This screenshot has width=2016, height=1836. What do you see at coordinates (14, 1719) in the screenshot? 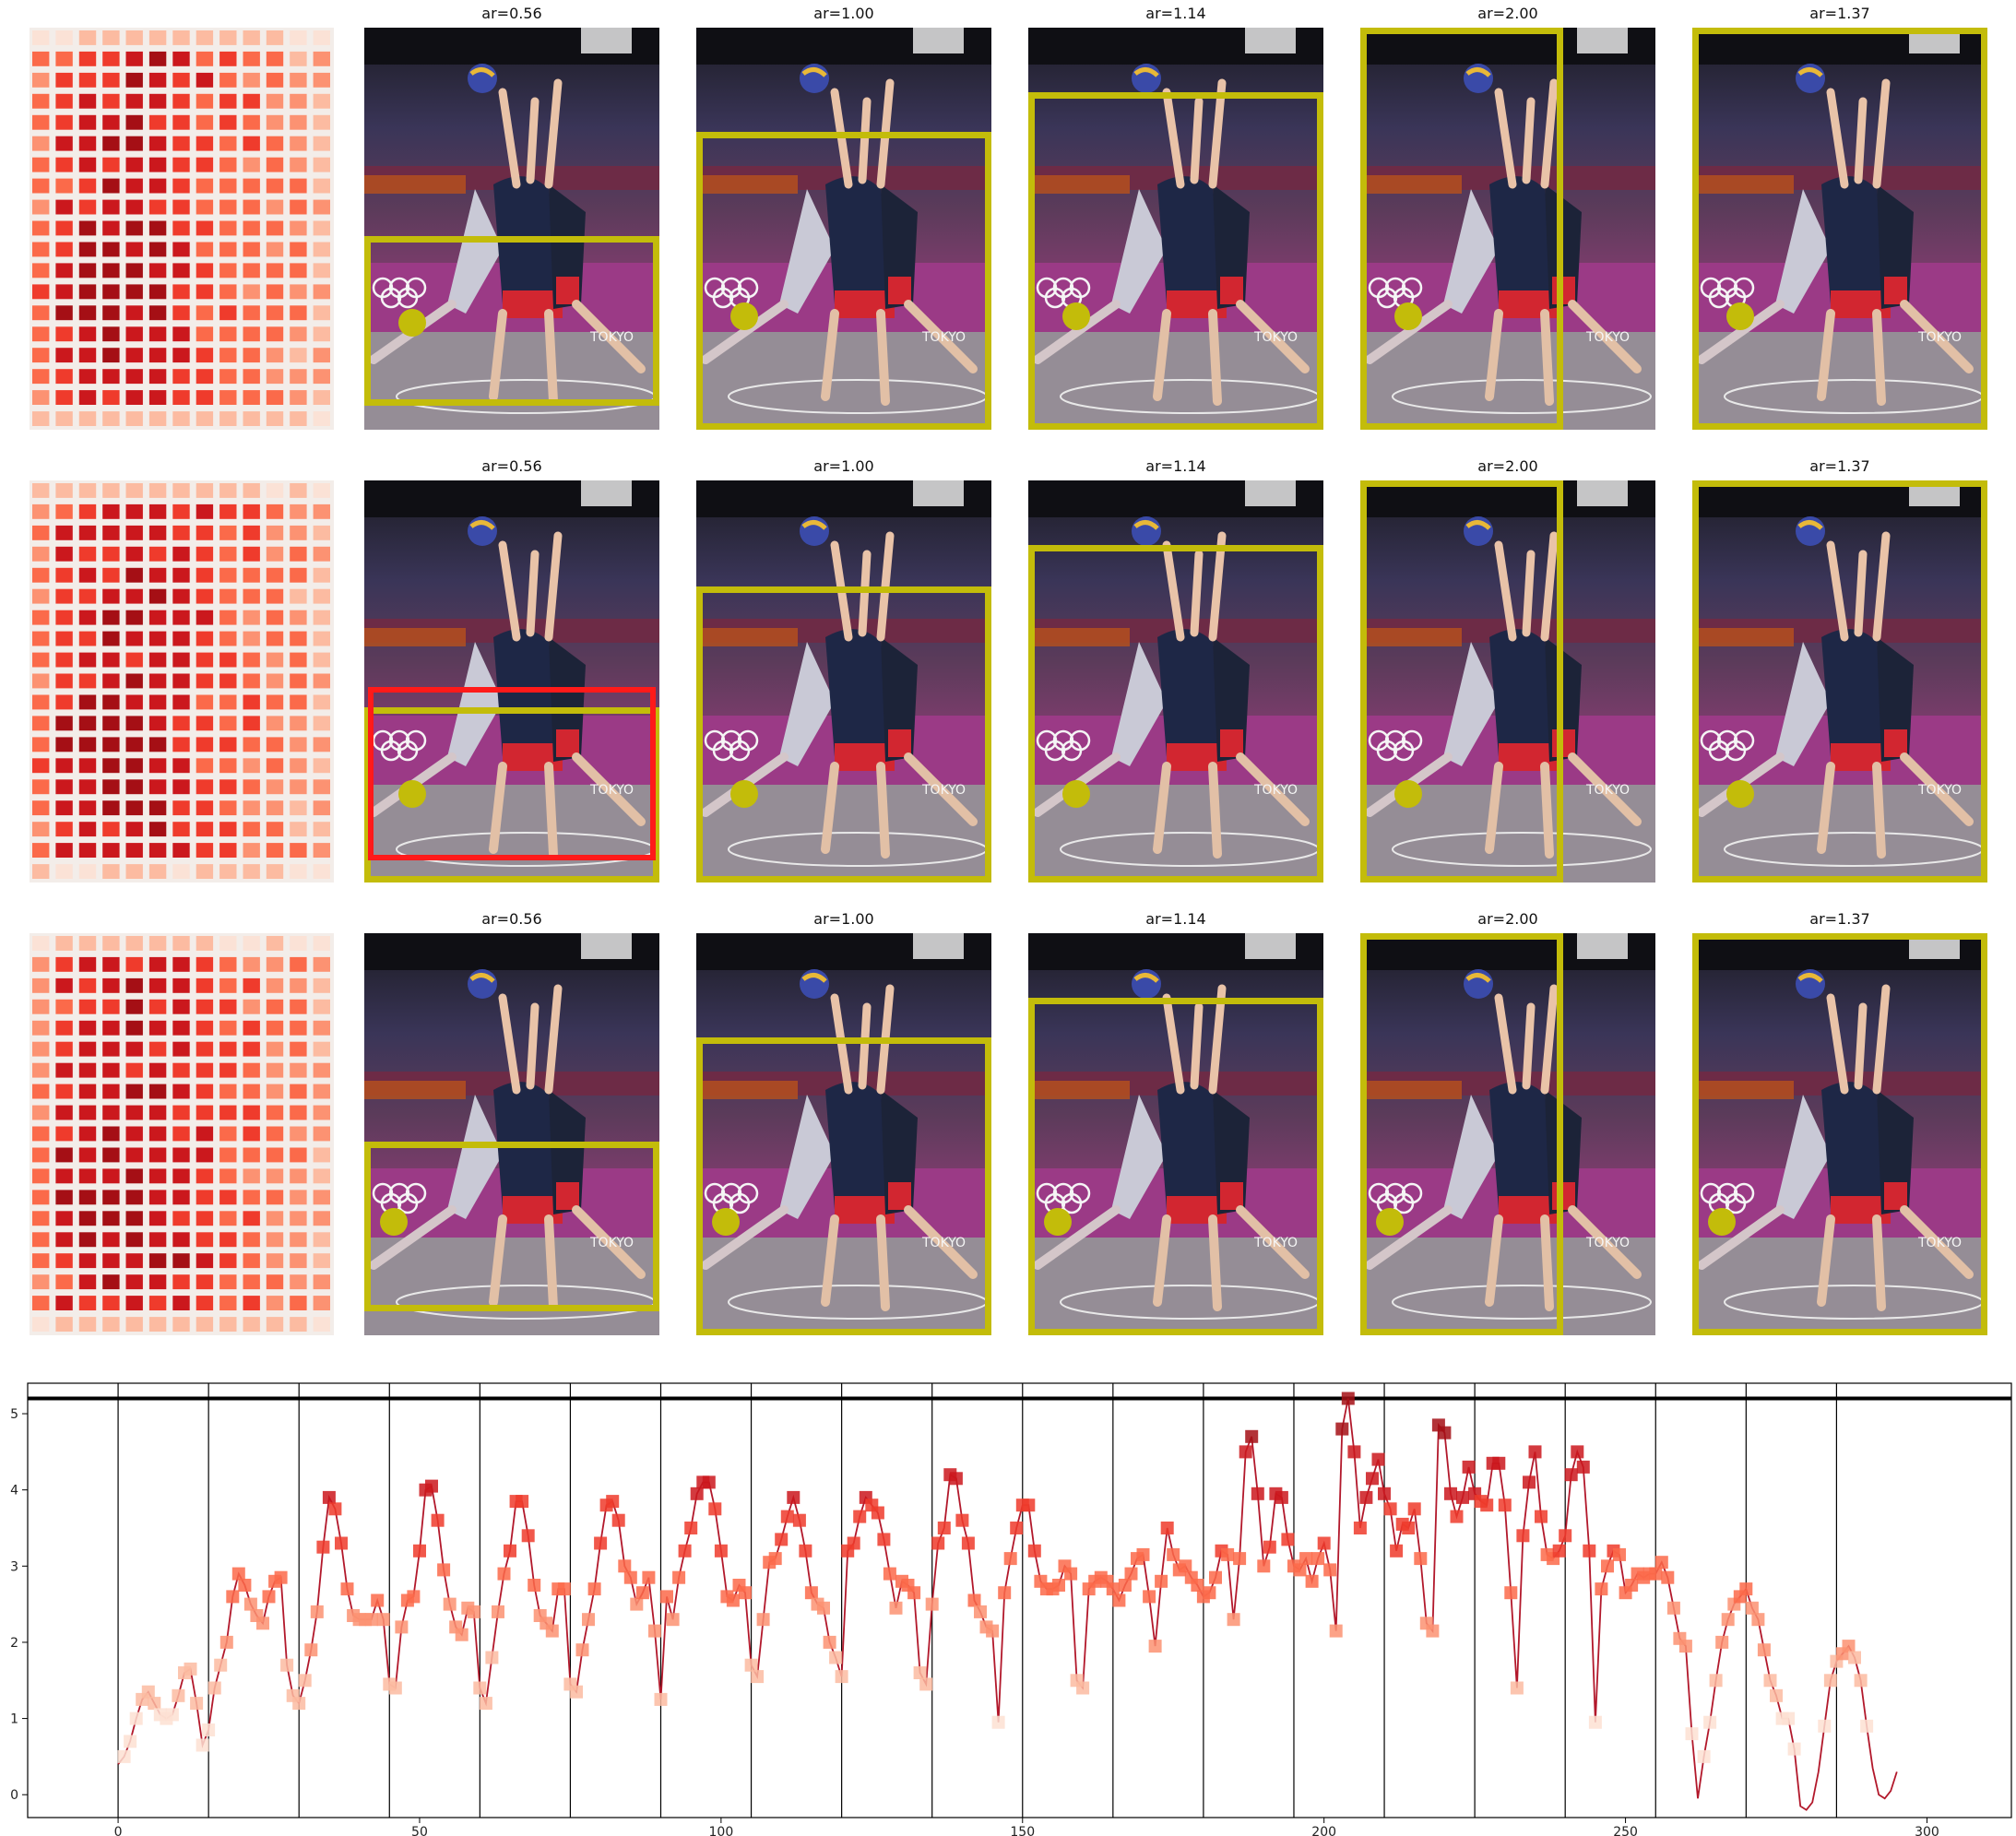
I see `y-tick-label: 1` at bounding box center [14, 1719].